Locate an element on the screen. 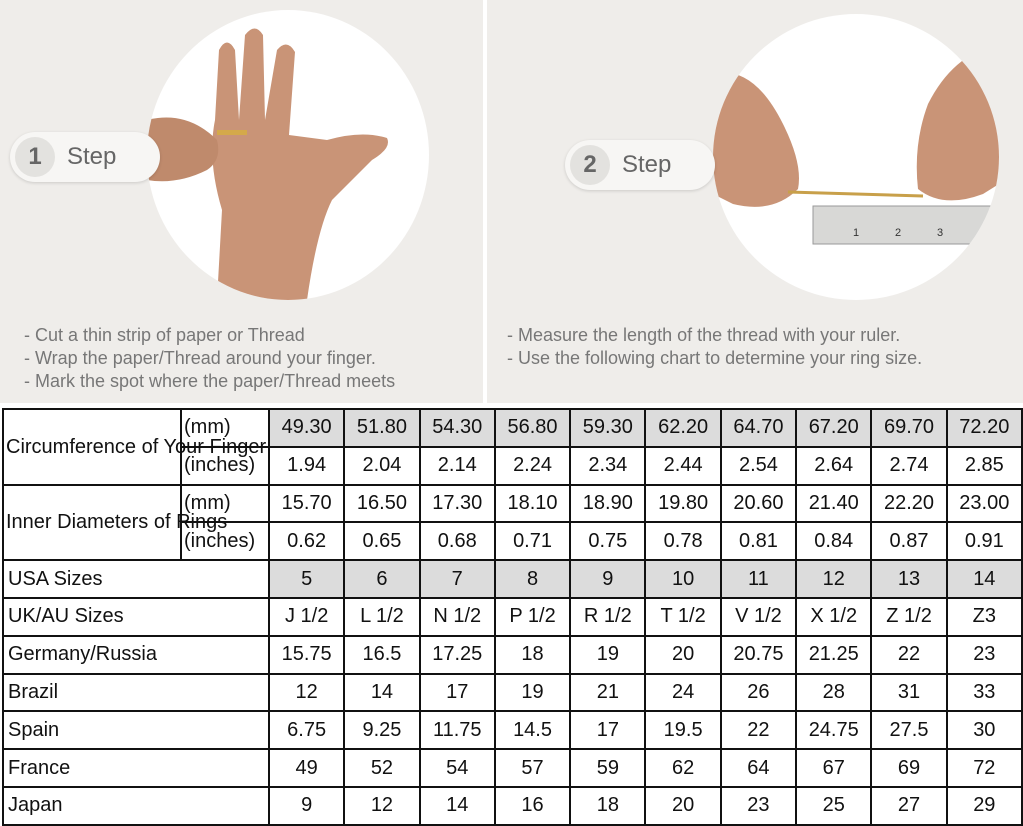  unit-label: (mm) is located at coordinates (225, 428).